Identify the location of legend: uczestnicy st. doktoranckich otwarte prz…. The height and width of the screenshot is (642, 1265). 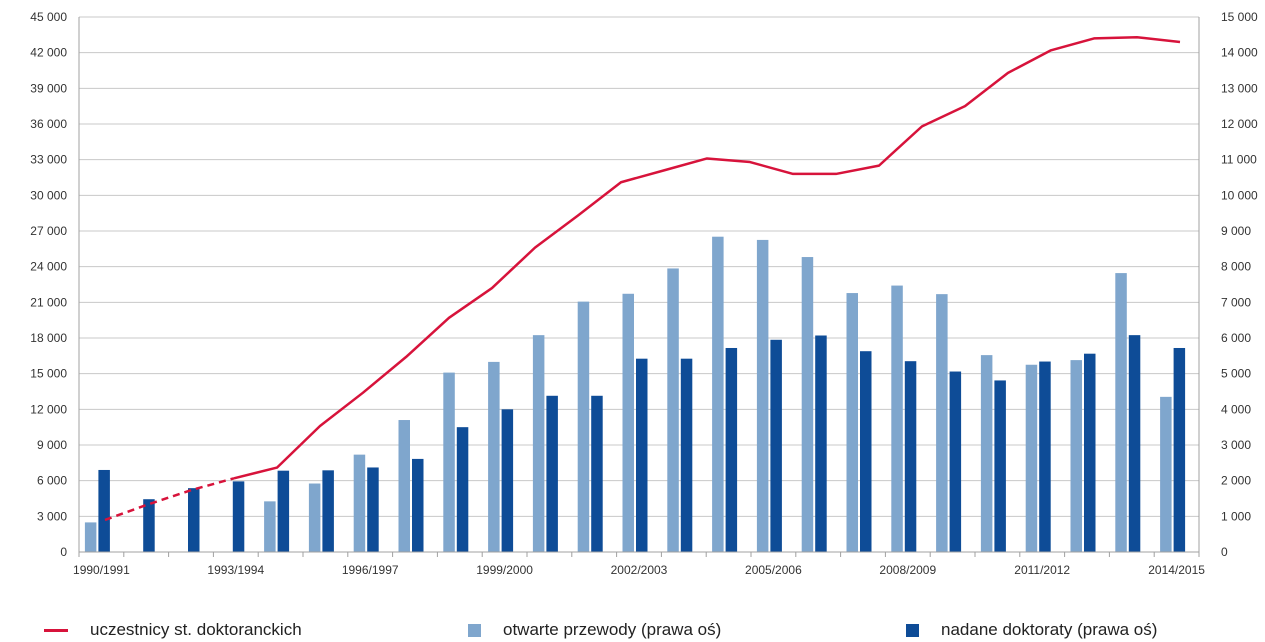
(632, 631).